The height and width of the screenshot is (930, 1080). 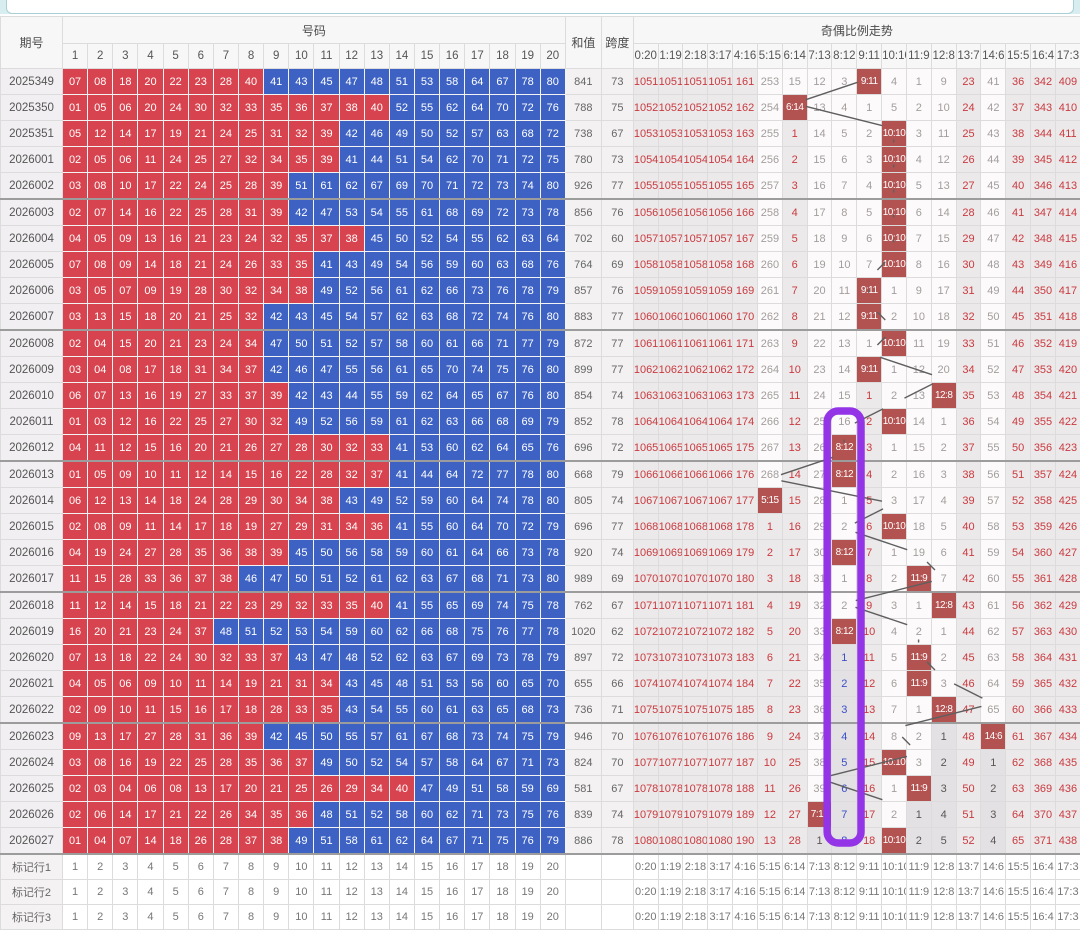 What do you see at coordinates (75, 291) in the screenshot?
I see `number-ball: 03` at bounding box center [75, 291].